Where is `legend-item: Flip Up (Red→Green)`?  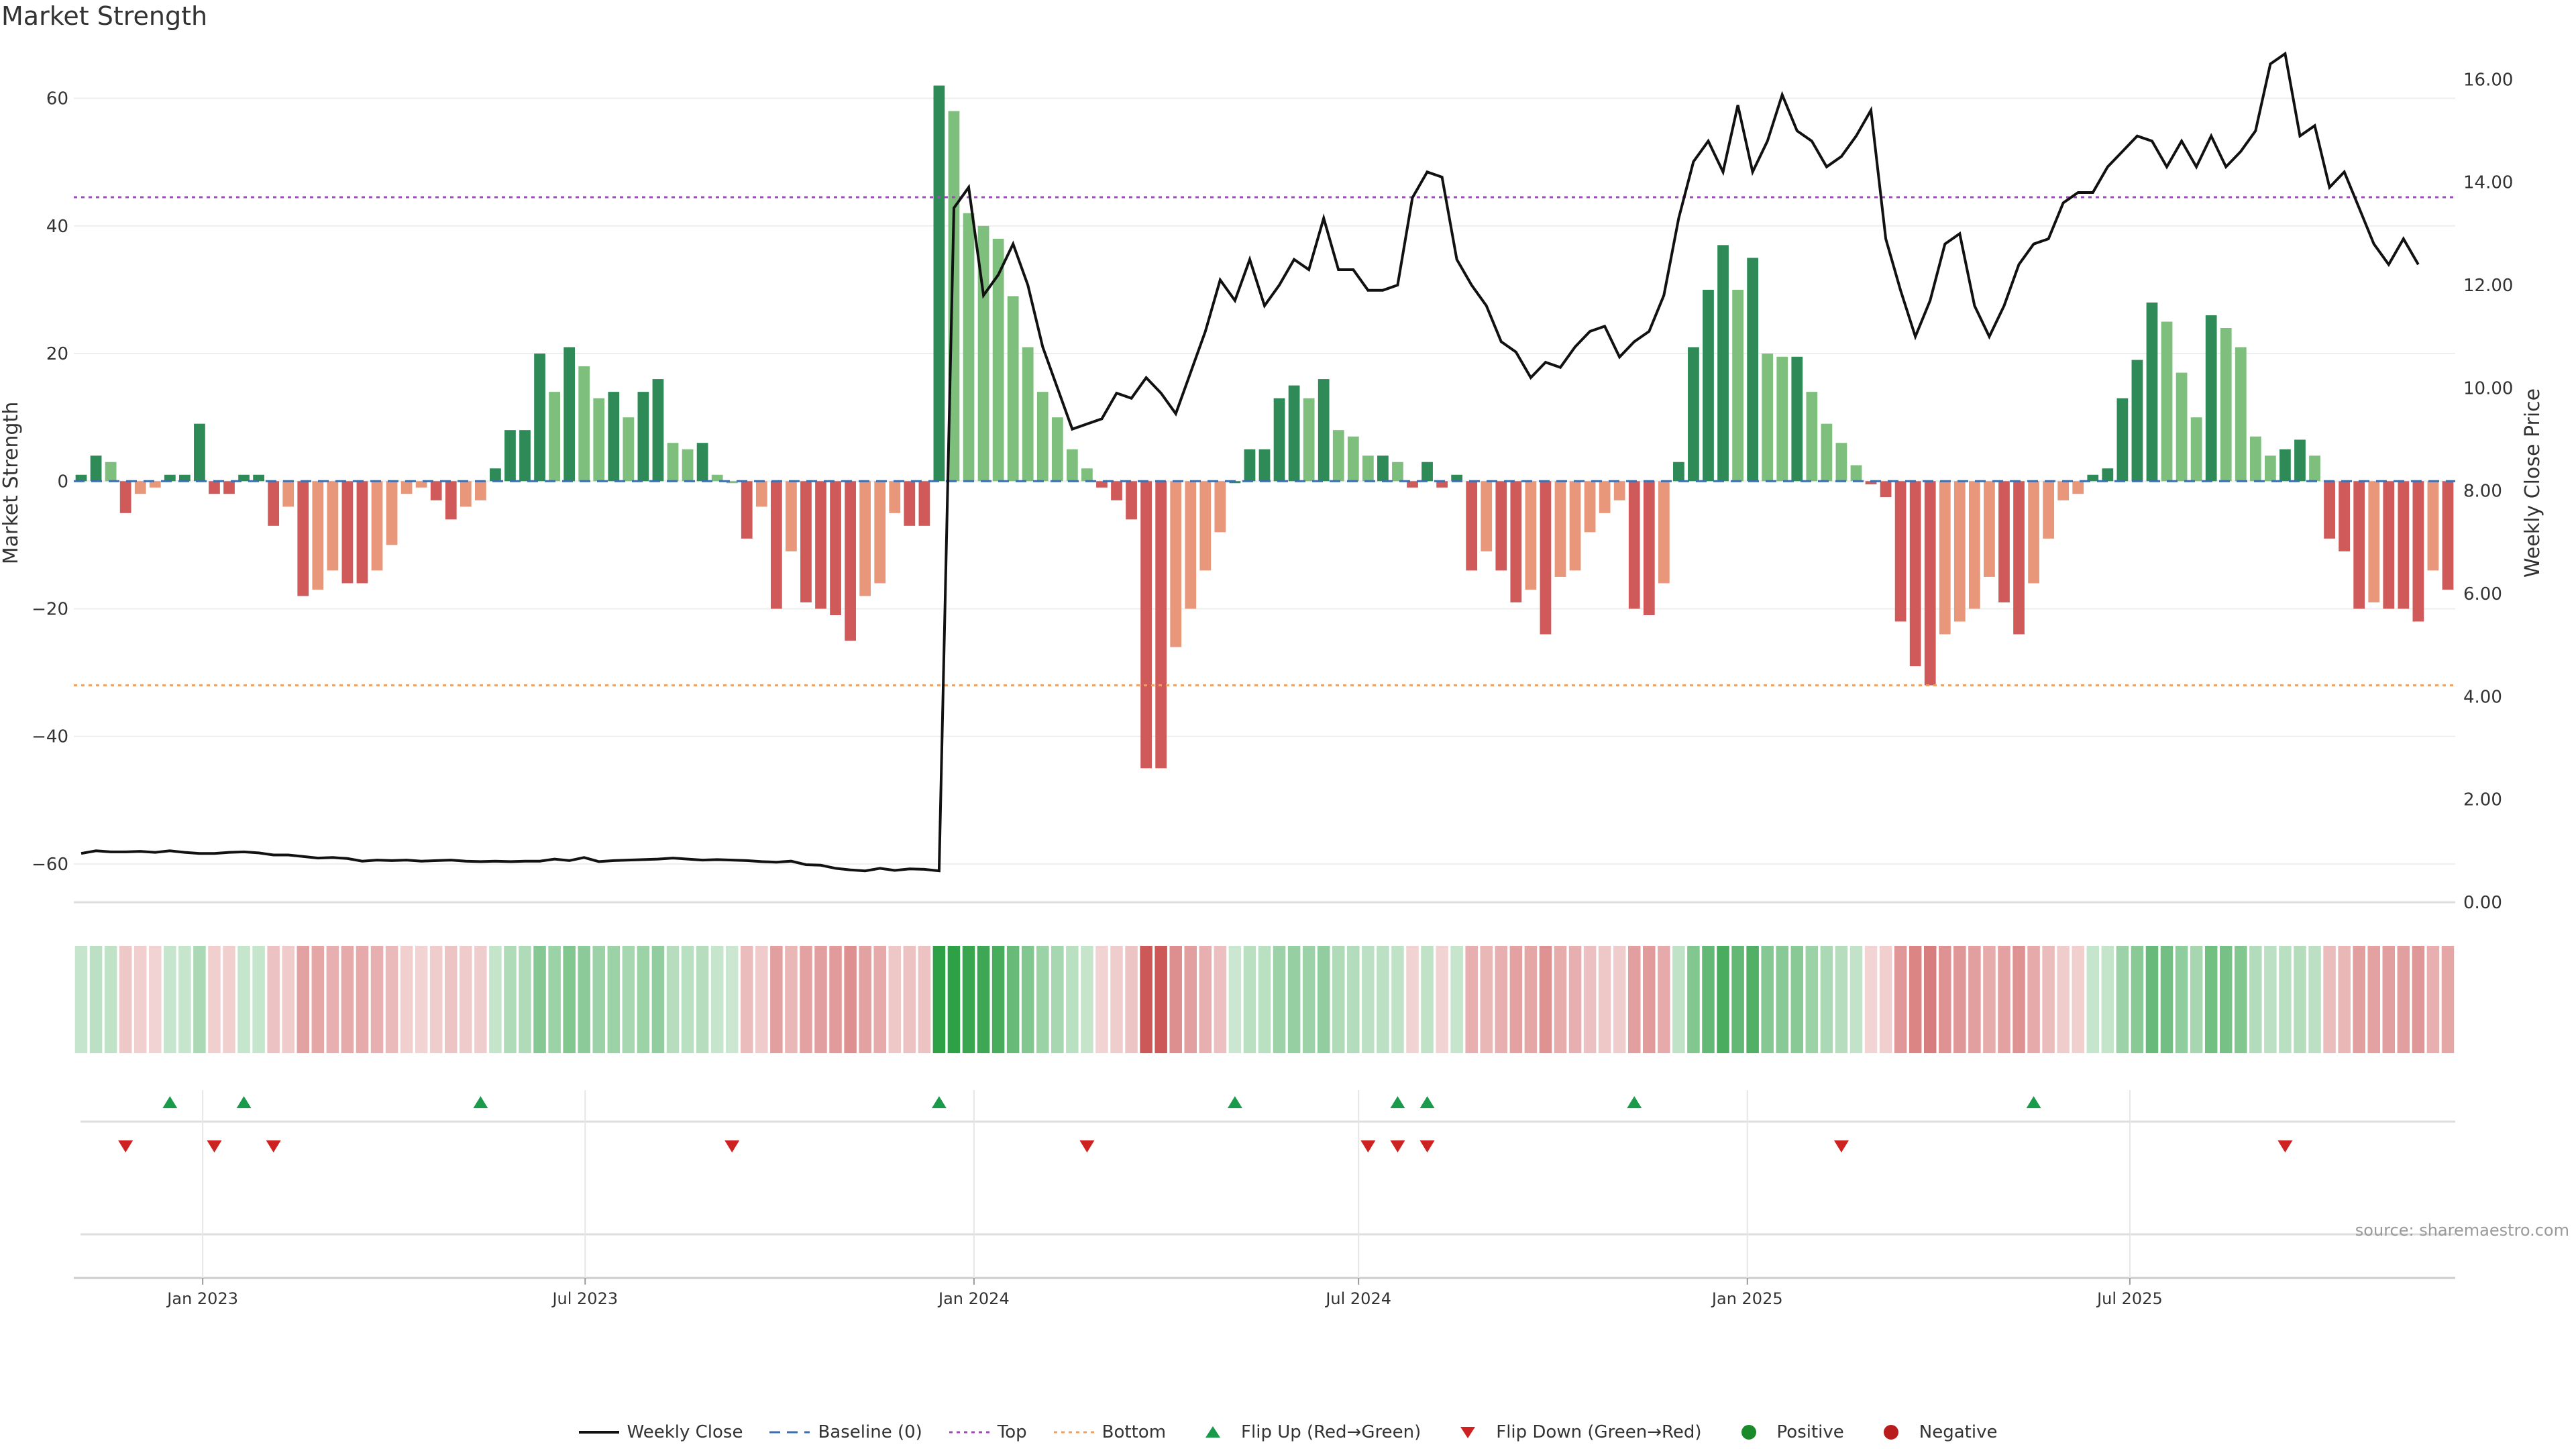
legend-item: Flip Up (Red→Green) is located at coordinates (1307, 1432).